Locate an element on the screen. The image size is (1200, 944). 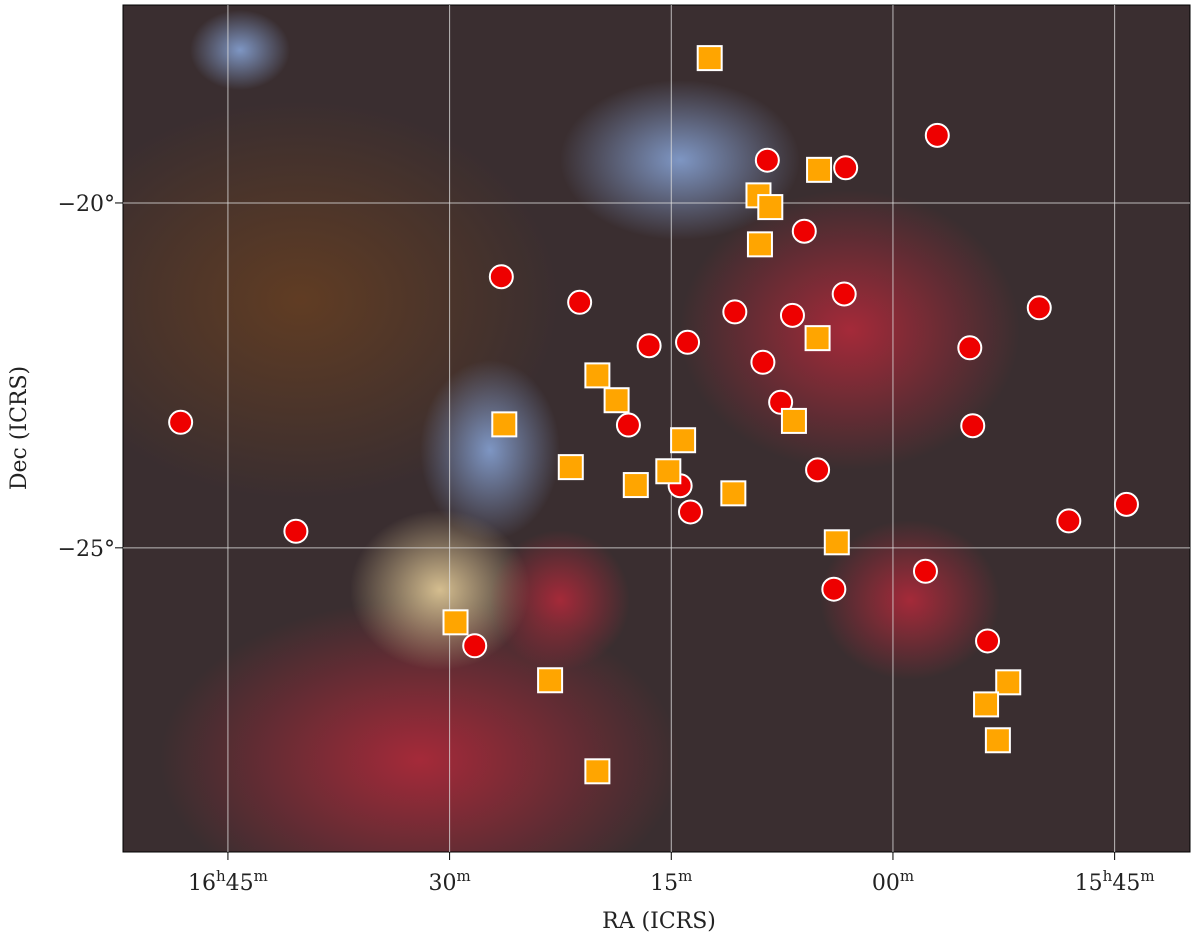
y-tick-label: −25° is located at coordinates (86, 549).